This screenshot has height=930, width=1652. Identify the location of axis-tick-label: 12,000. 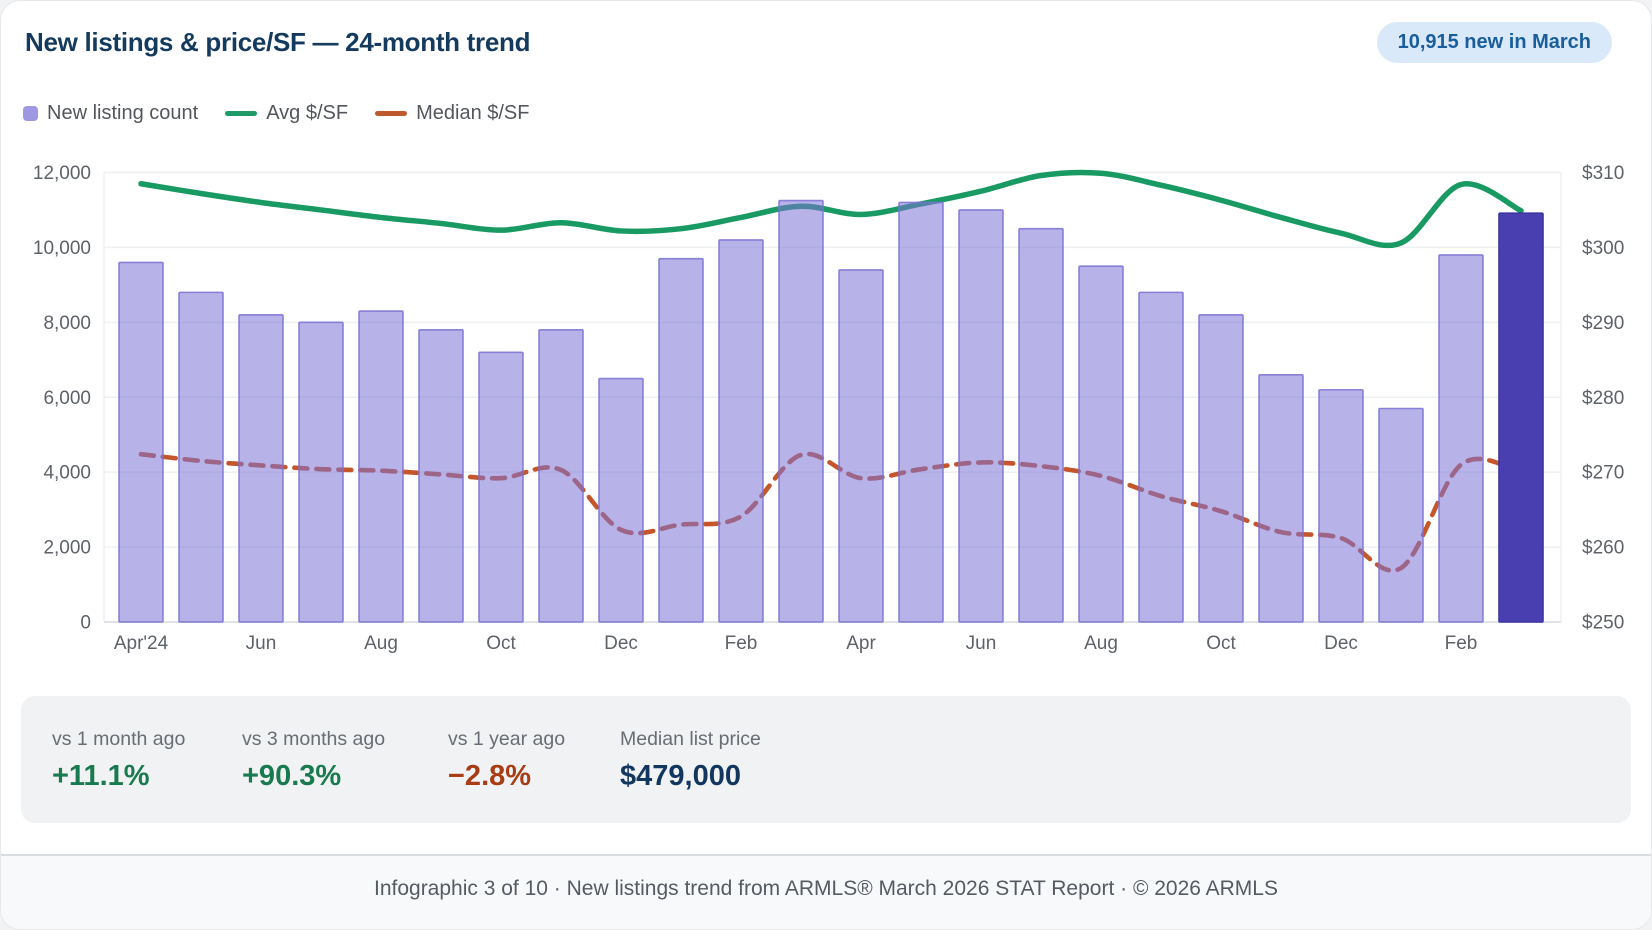
(62, 173).